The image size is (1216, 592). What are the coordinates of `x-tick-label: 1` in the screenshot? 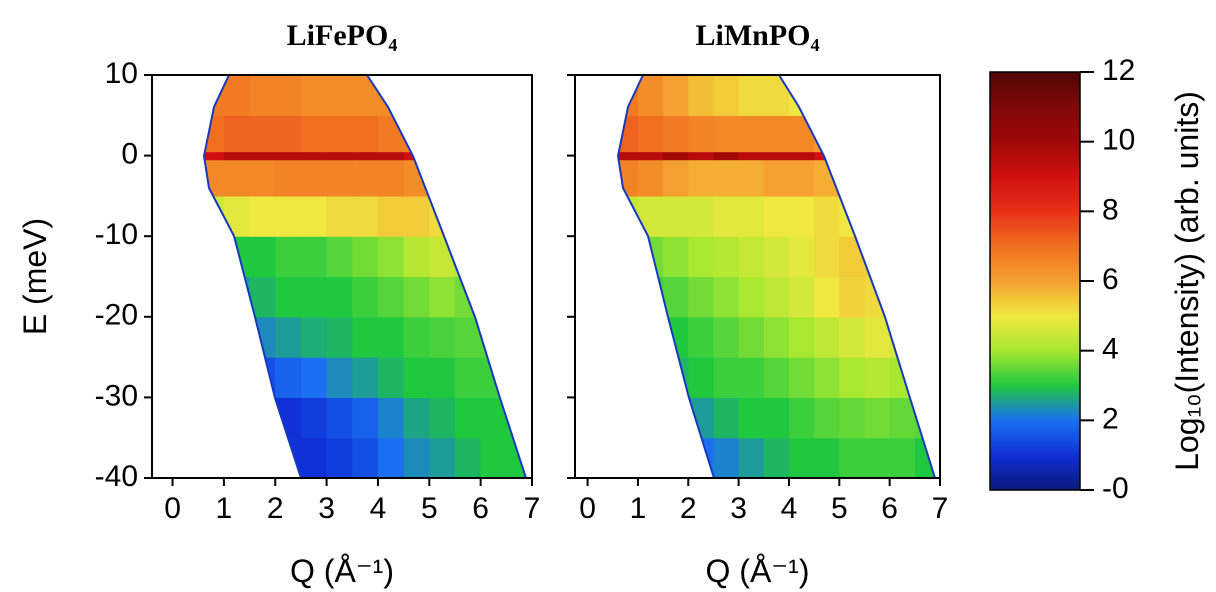 It's located at (638, 508).